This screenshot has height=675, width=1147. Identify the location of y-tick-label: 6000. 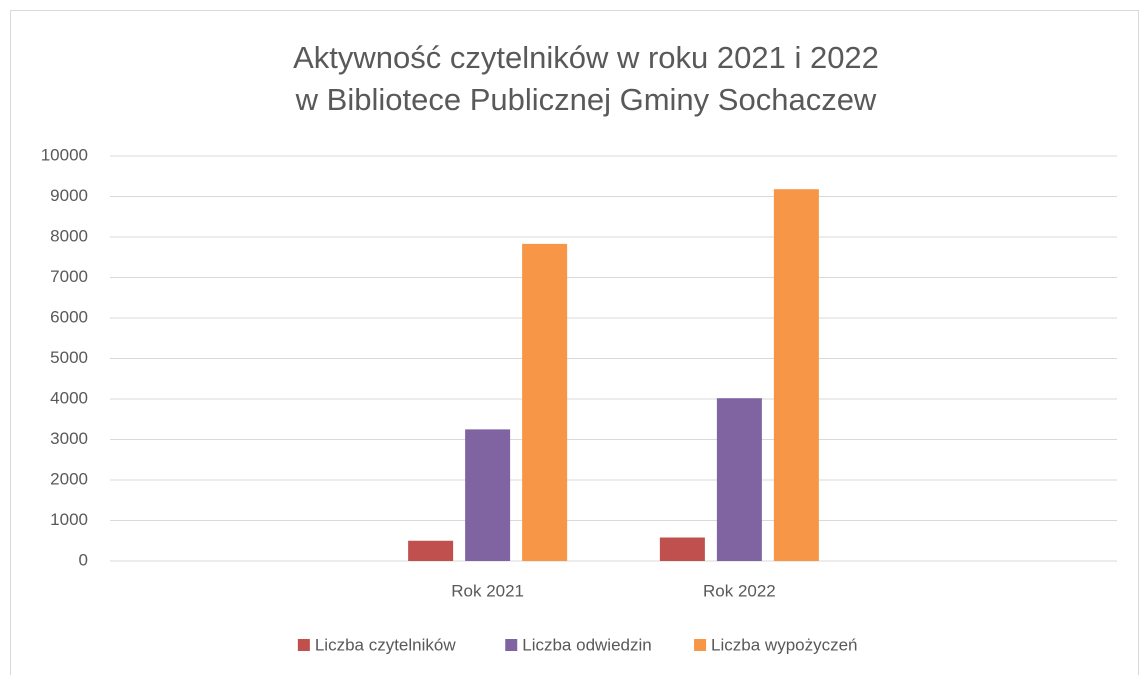
(69, 316).